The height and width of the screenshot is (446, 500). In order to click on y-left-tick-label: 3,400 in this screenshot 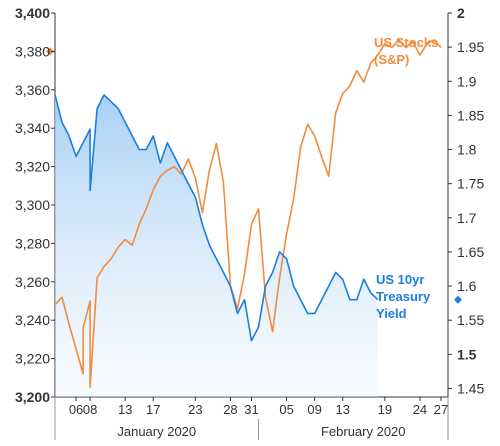, I will do `click(32, 13)`.